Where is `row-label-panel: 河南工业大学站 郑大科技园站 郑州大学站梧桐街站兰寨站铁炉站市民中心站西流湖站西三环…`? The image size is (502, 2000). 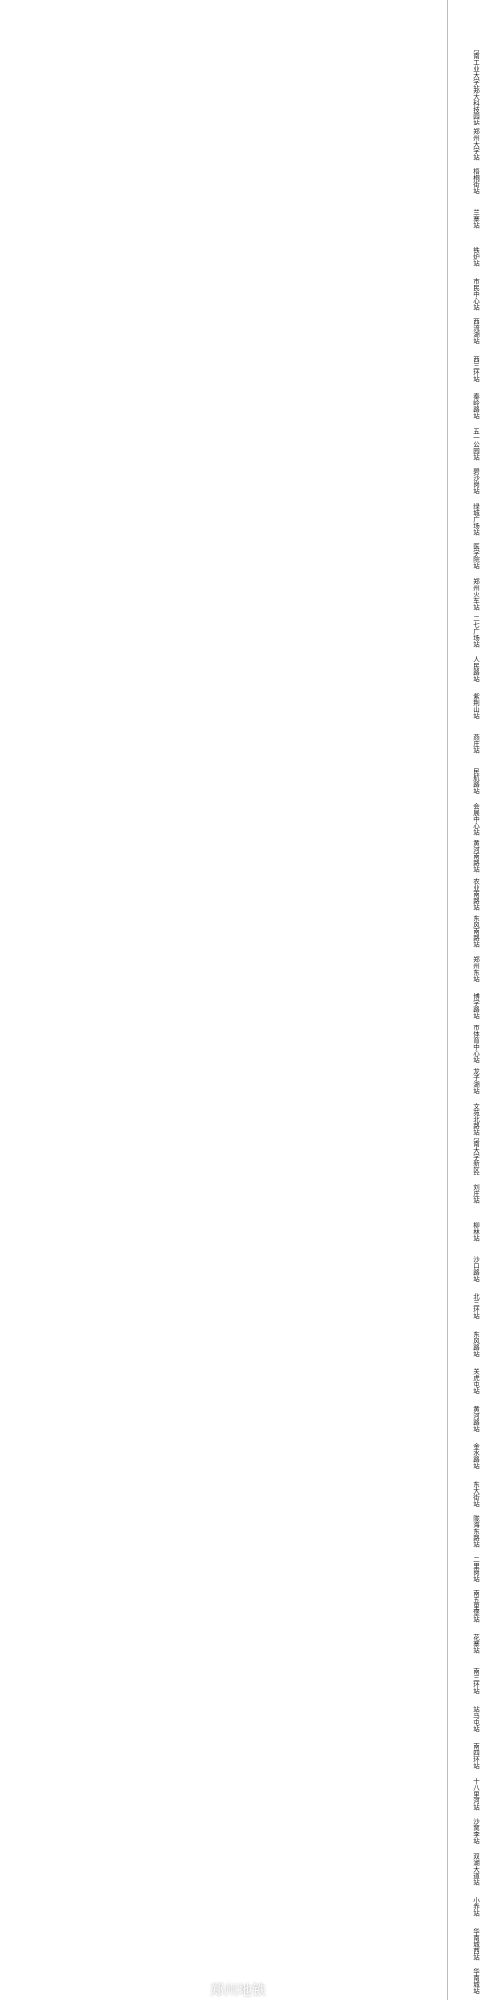 row-label-panel: 河南工业大学站 郑大科技园站 郑州大学站梧桐街站兰寨站铁炉站市民中心站西流湖站西三环… is located at coordinates (474, 1000).